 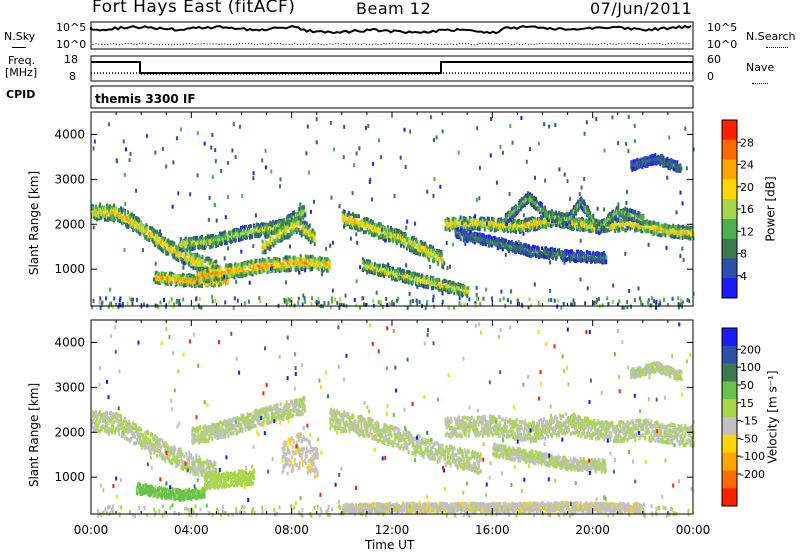 What do you see at coordinates (34, 223) in the screenshot?
I see `power-ylabel: Slant Range [km]` at bounding box center [34, 223].